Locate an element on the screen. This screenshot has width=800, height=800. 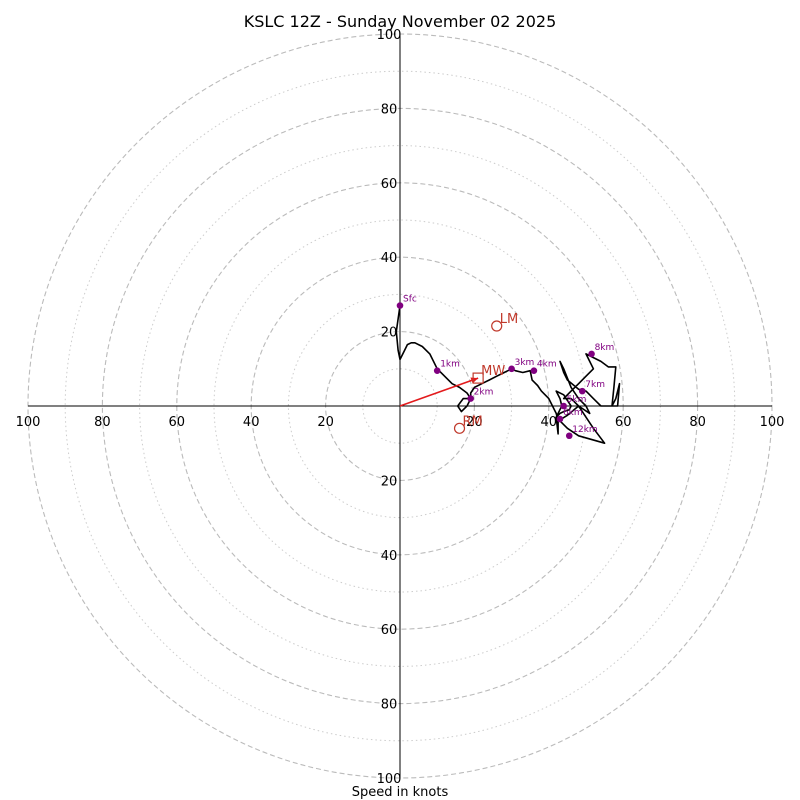
motion-label-lm: LM is located at coordinates (509, 319).